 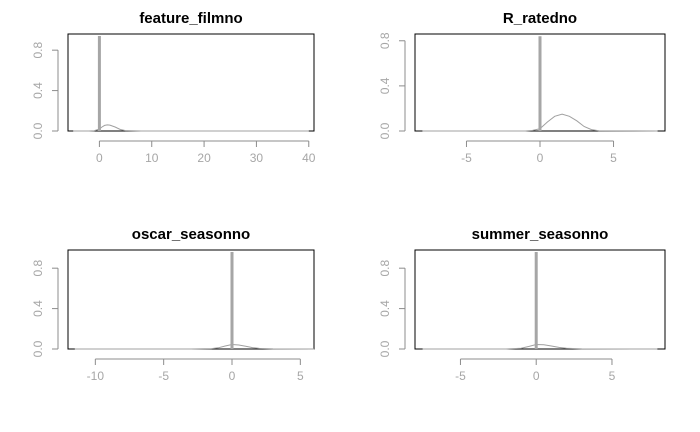 I want to click on panel-summer-seasonno: summer_seasonno -5 0 5 0.0 0.4 0.8, so click(x=522, y=304).